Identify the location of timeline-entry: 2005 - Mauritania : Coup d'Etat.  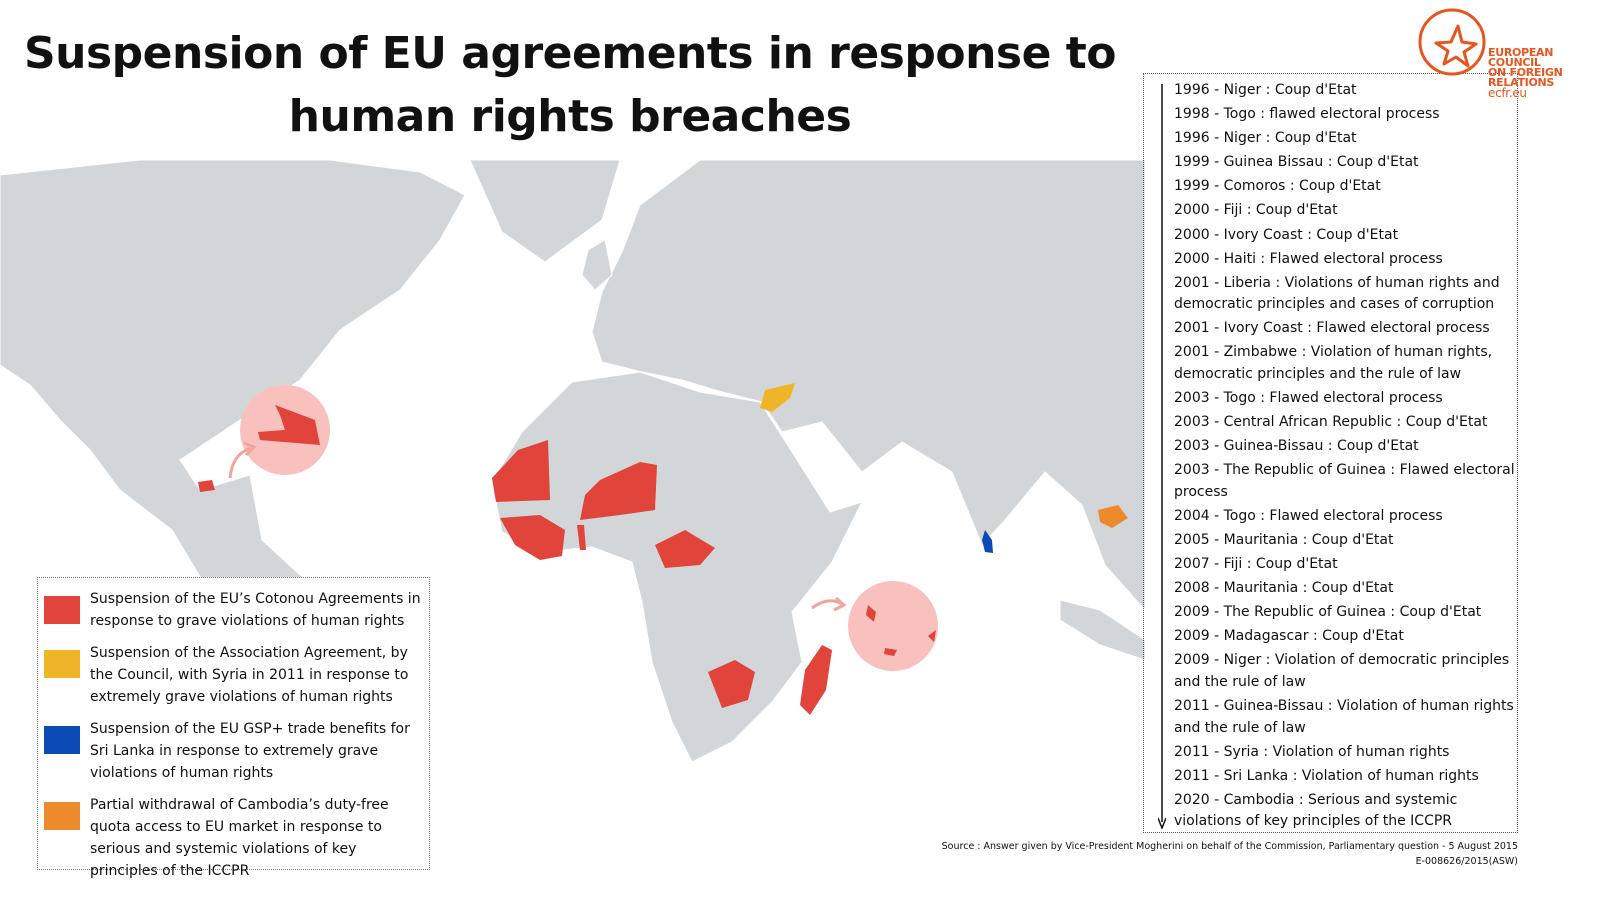
(1284, 540).